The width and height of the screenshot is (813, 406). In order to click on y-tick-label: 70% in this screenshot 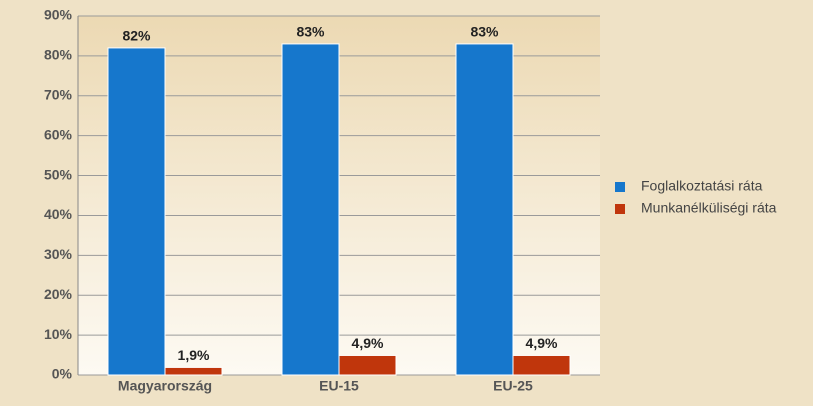, I will do `click(58, 94)`.